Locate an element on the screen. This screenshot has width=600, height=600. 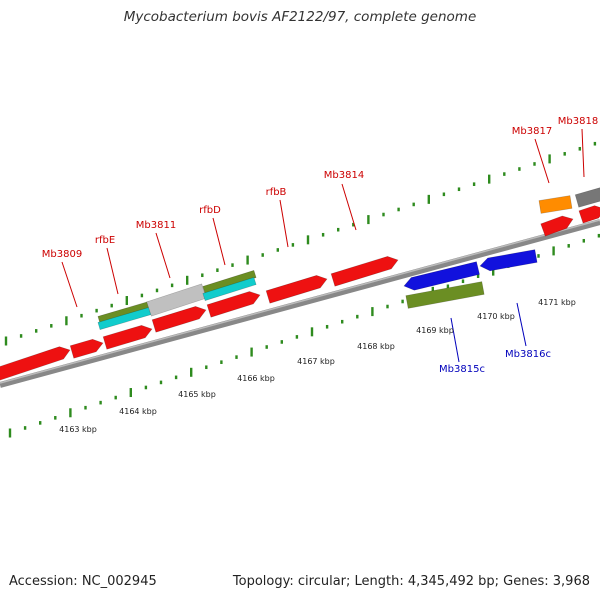
forward-gene-label: rfbD is located at coordinates (210, 210).